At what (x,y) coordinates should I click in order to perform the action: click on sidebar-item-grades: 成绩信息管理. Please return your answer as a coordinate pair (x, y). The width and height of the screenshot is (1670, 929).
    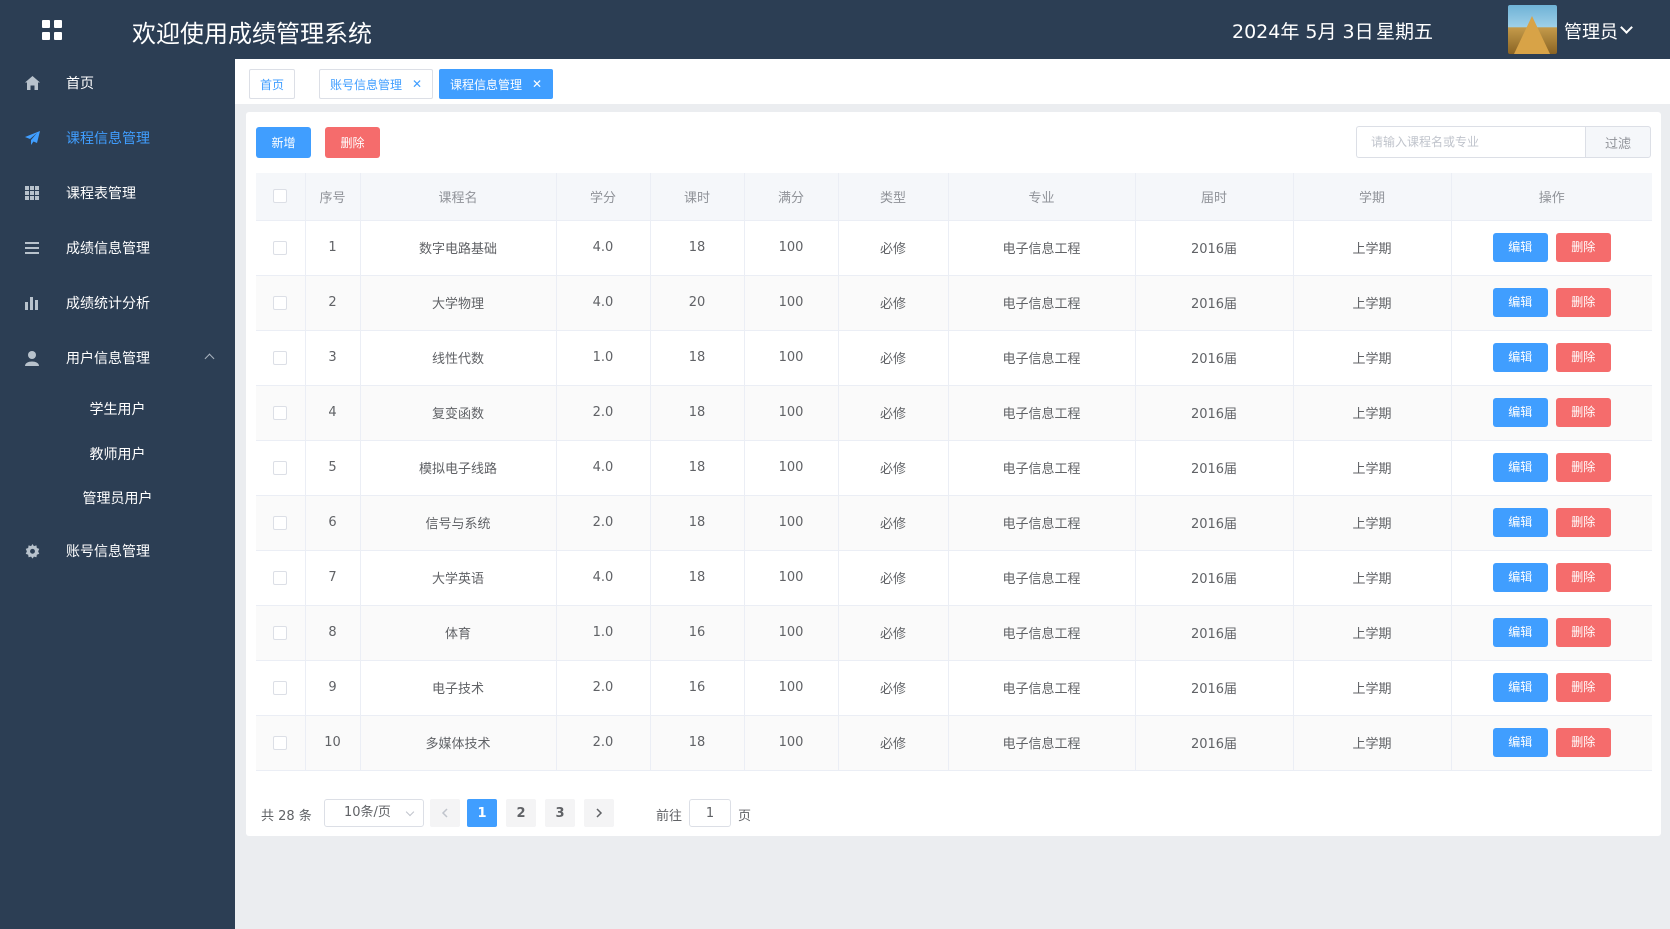
    Looking at the image, I should click on (117, 248).